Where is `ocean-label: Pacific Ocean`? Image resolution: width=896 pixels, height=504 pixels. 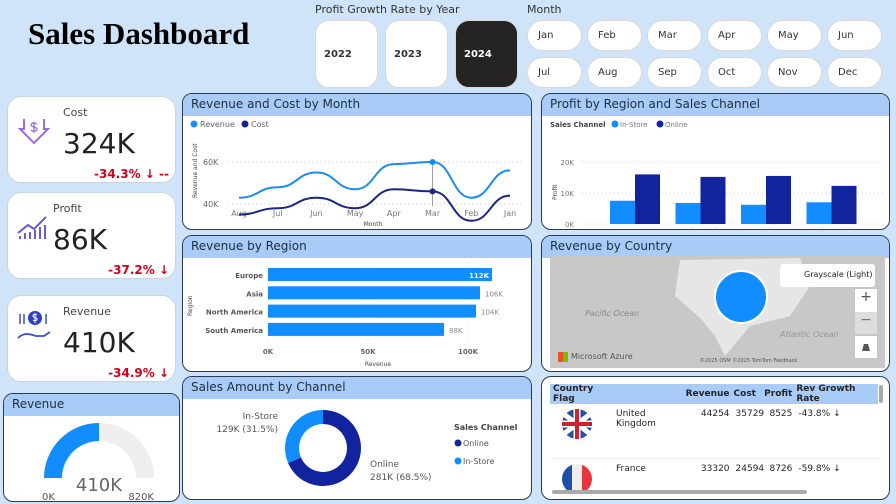
ocean-label: Pacific Ocean is located at coordinates (612, 313).